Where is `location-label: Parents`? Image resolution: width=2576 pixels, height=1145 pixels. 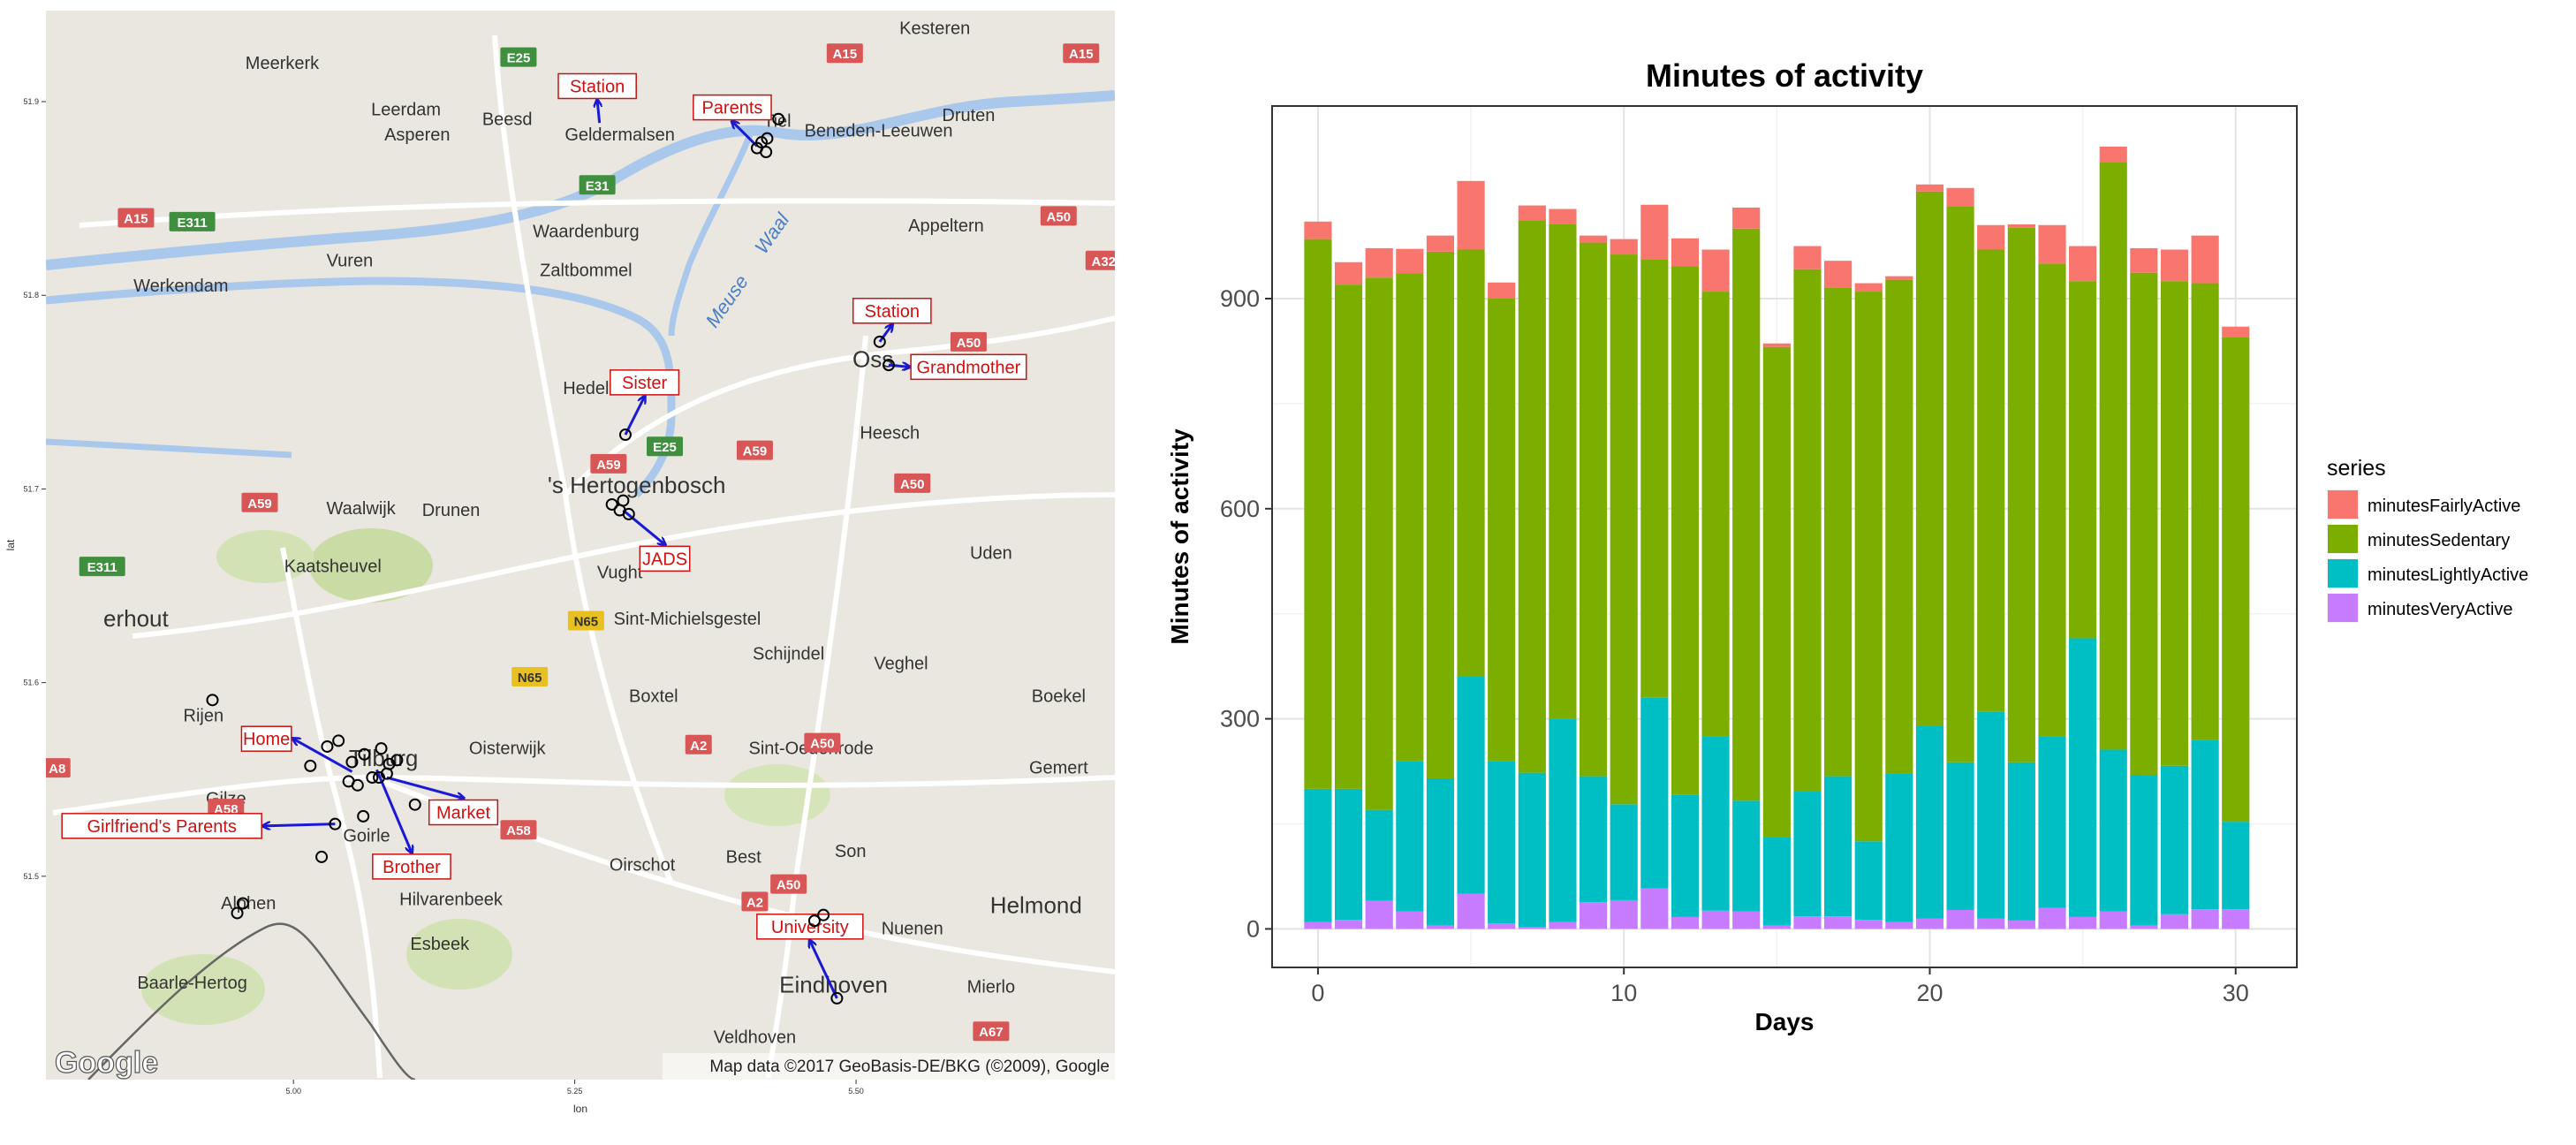 location-label: Parents is located at coordinates (732, 108).